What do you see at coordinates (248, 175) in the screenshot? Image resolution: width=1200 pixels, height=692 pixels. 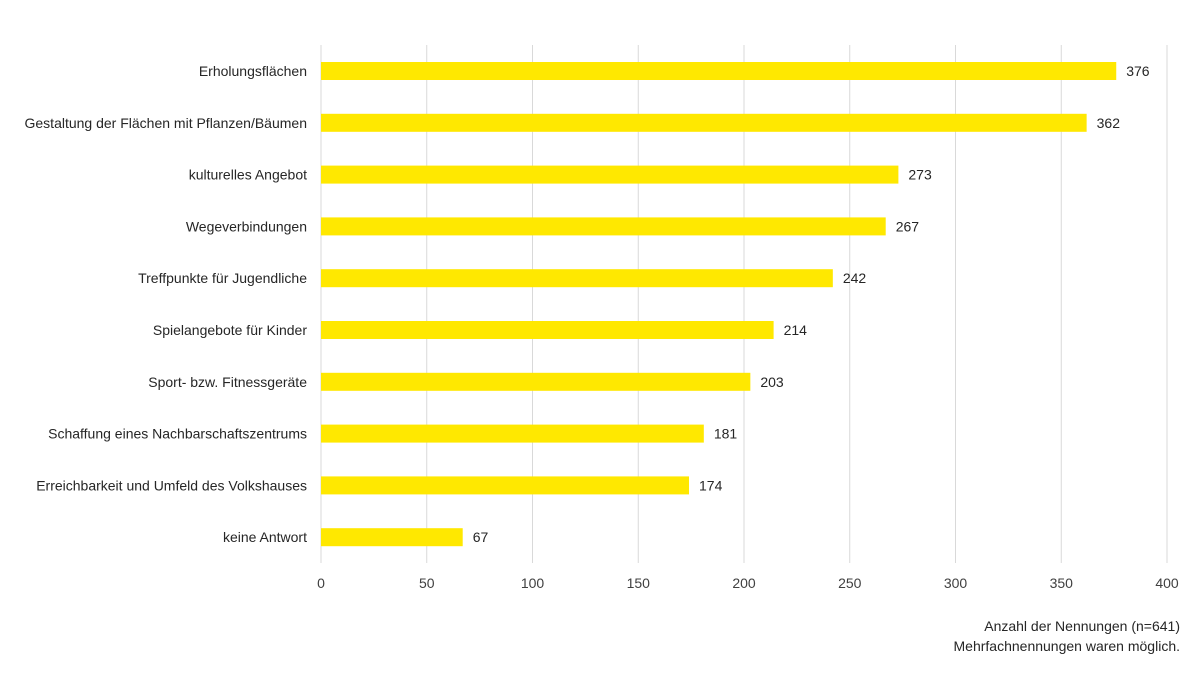 I see `category-label: kulturelles Angebot` at bounding box center [248, 175].